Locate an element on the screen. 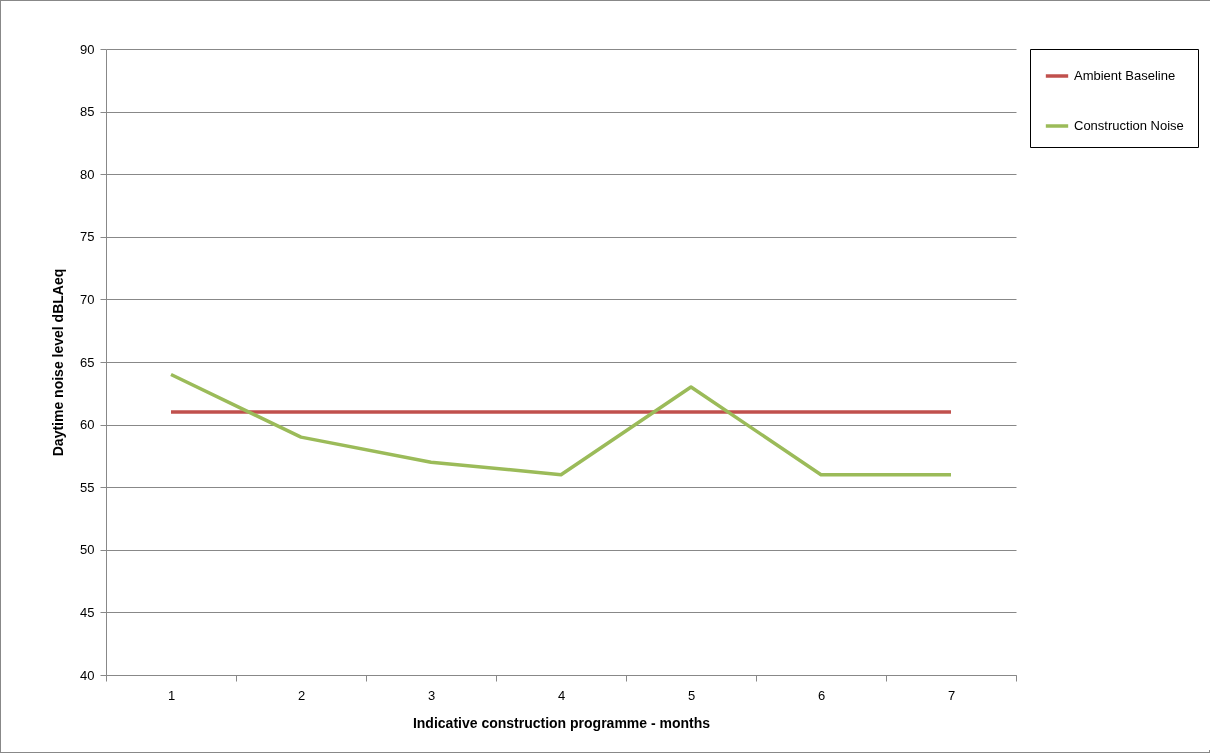 This screenshot has height=753, width=1210. y-tick-label: 55 is located at coordinates (87, 487).